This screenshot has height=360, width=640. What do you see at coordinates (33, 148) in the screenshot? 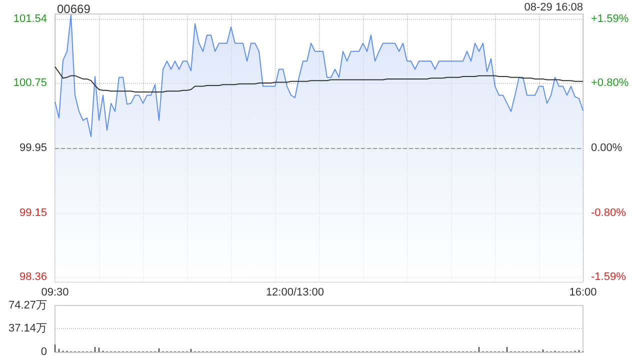
I see `y-tick-label: 99.95` at bounding box center [33, 148].